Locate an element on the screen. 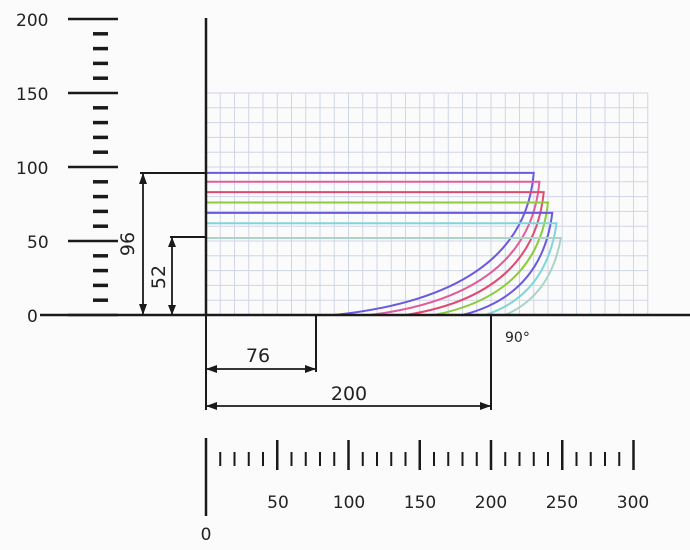 This screenshot has width=690, height=550. dimension-label-76: 76 is located at coordinates (258, 356).